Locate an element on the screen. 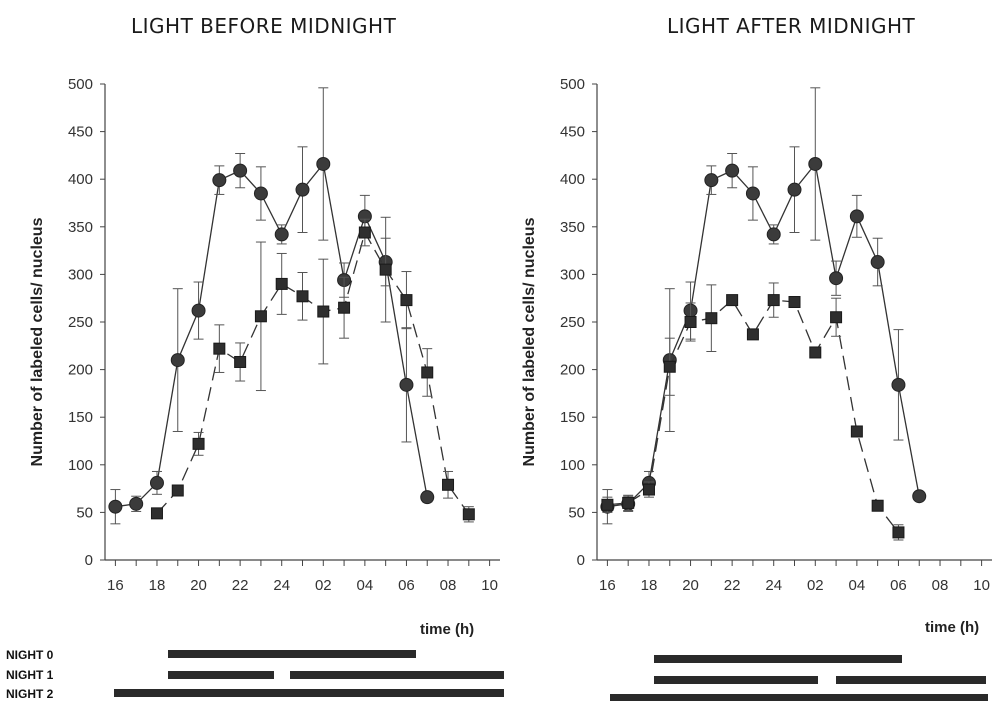  right-y-tick-label: 50 is located at coordinates (576, 512).